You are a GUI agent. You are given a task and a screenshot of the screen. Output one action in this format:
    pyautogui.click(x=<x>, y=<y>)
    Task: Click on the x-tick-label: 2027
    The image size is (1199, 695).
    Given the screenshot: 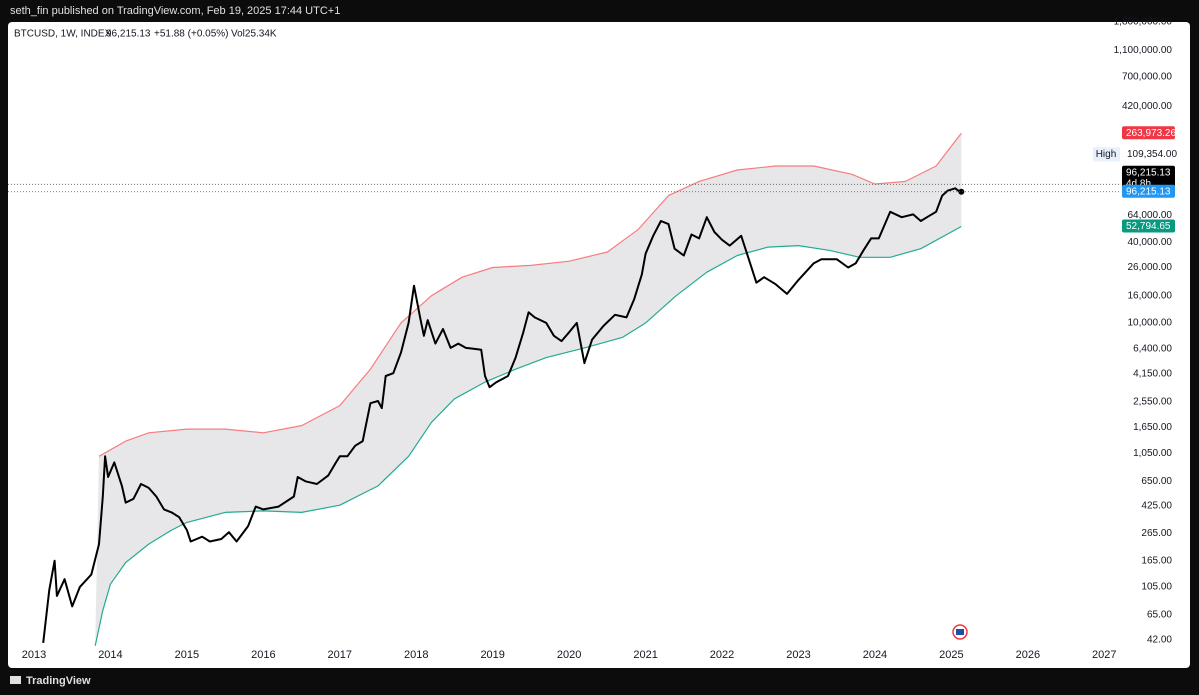 What is the action you would take?
    pyautogui.click(x=1104, y=655)
    